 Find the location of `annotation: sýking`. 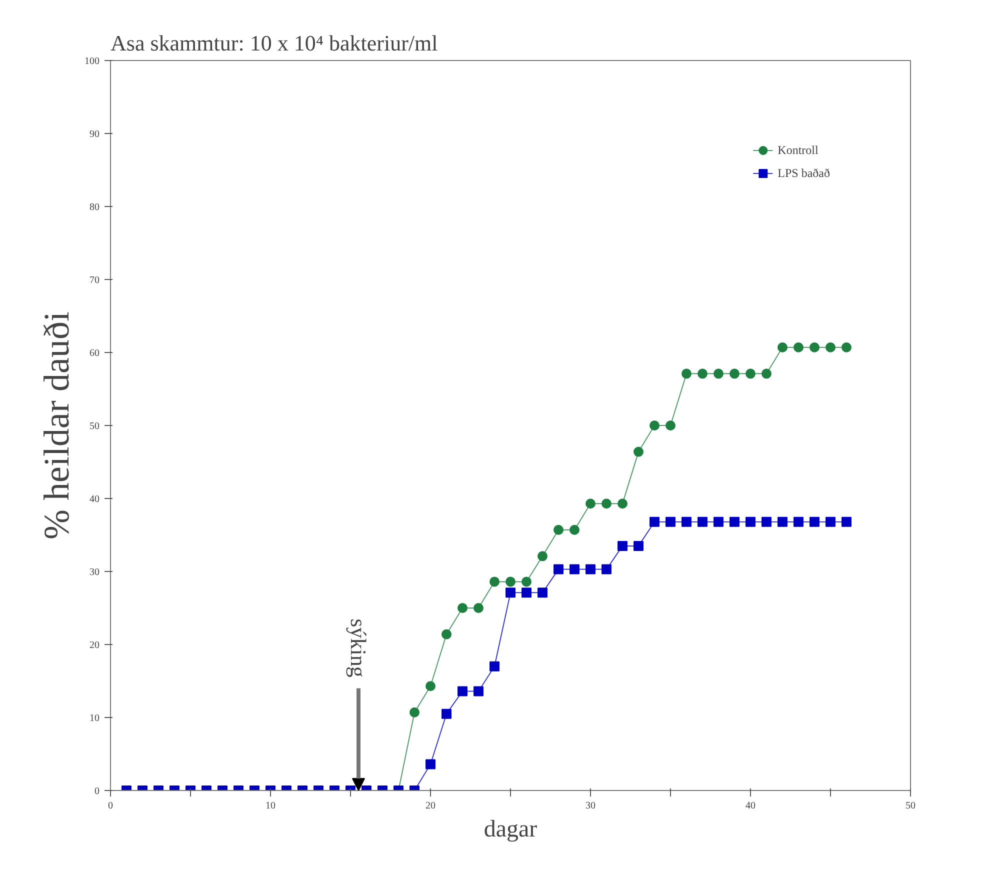

annotation: sýking is located at coordinates (358, 648).